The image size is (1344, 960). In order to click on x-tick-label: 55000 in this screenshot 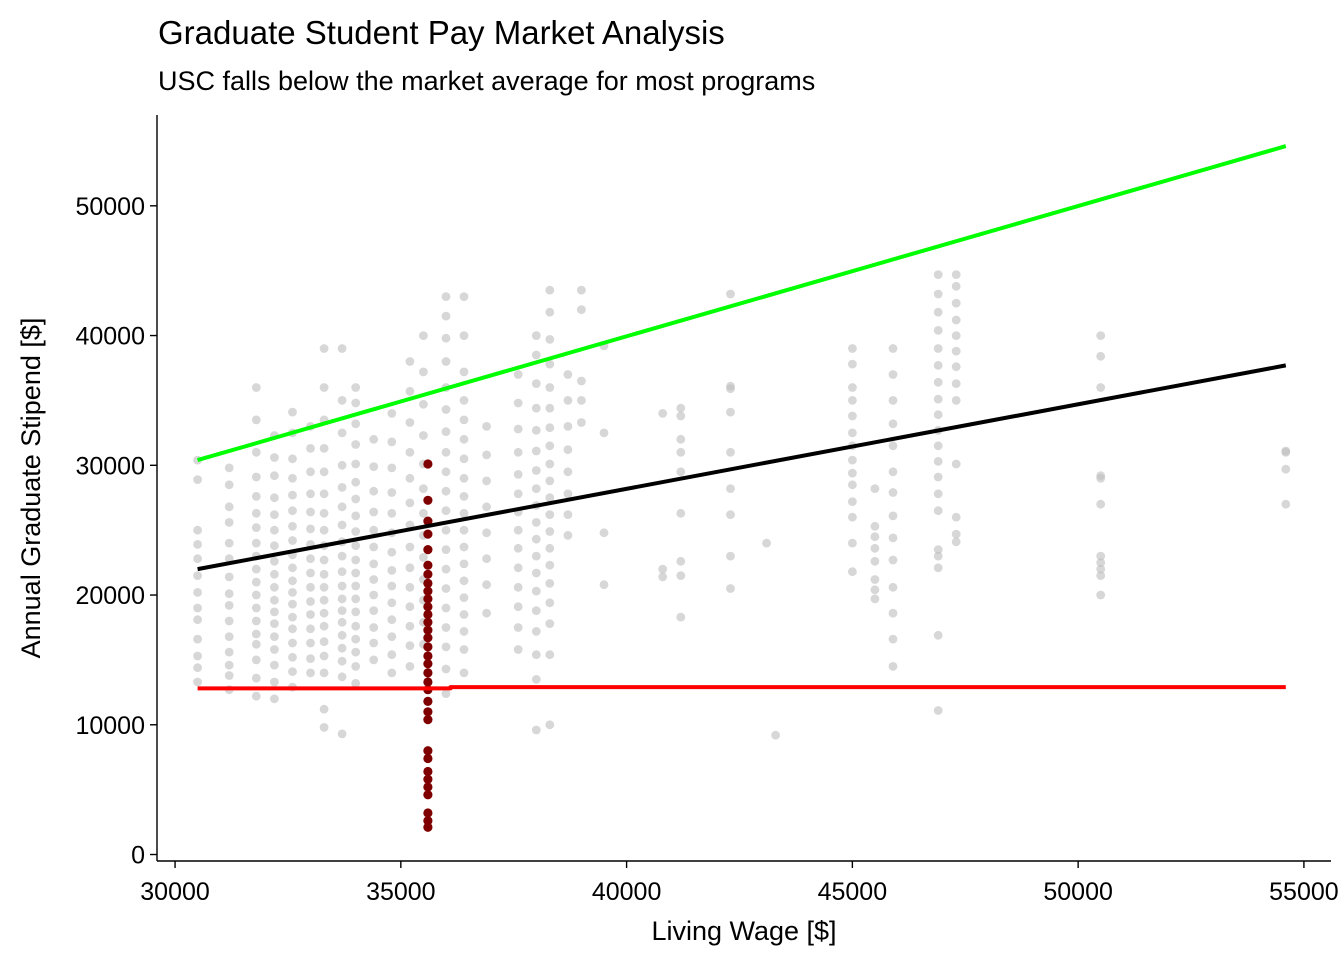, I will do `click(1304, 892)`.